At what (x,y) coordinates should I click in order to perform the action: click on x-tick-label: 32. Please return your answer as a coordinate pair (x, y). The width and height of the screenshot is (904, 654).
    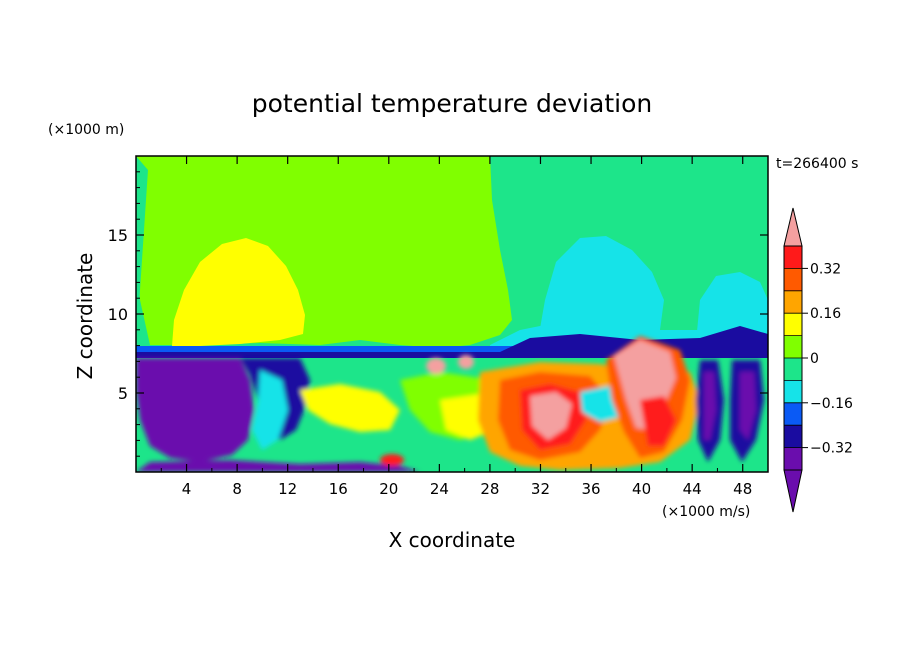
    Looking at the image, I should click on (540, 489).